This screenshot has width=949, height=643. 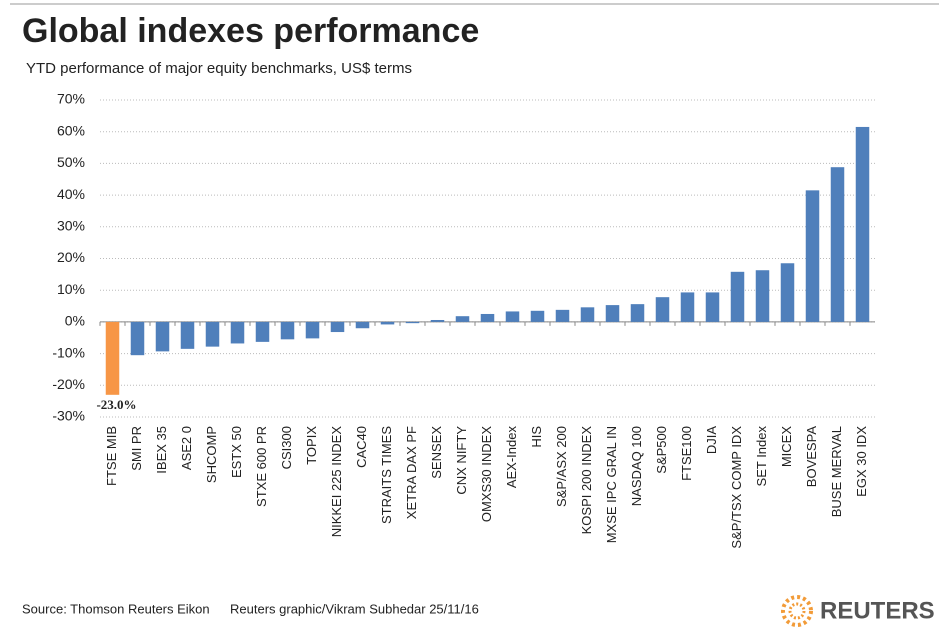 I want to click on x-tick-label: HIS, so click(x=536, y=437).